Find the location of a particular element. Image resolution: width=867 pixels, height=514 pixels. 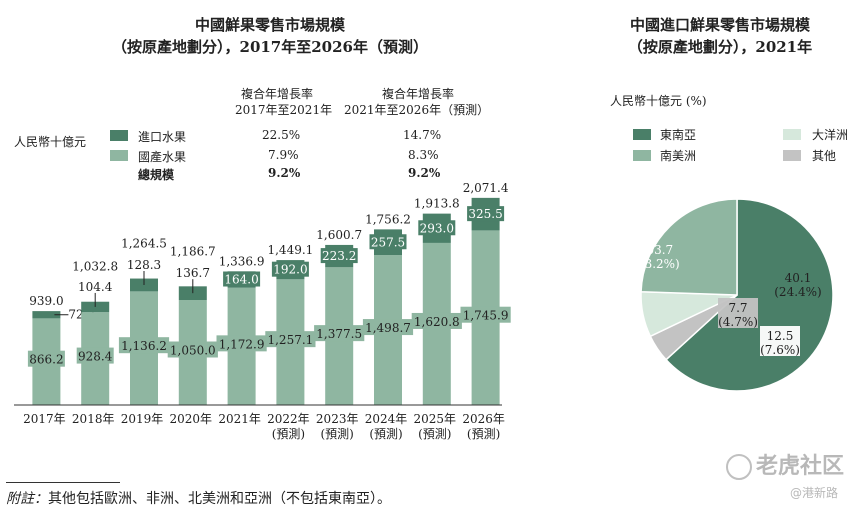

cagr2-total: 9.2% is located at coordinates (424, 173).